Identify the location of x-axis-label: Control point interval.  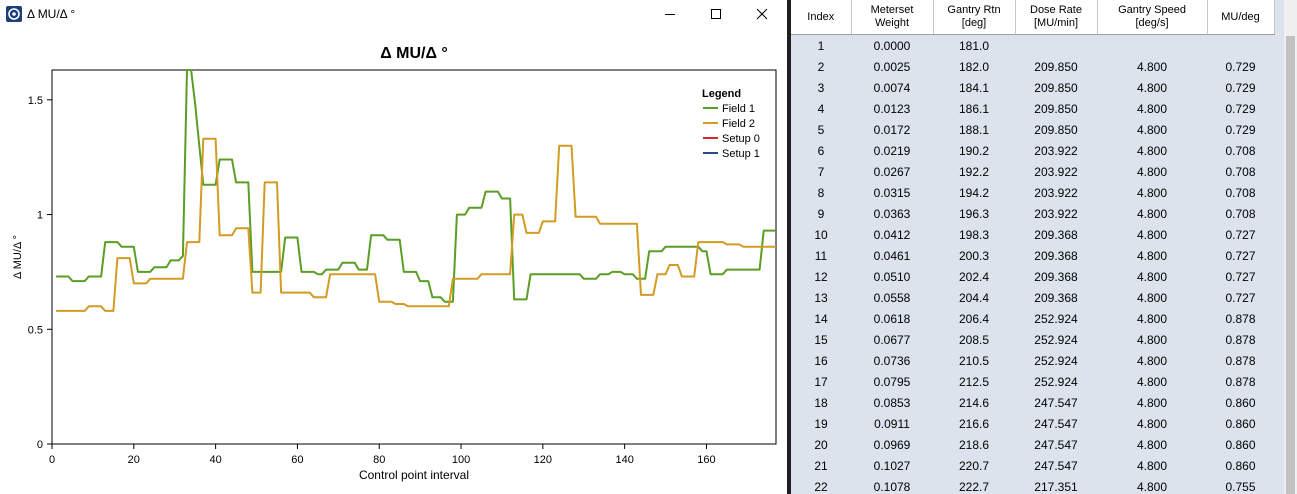
(414, 475).